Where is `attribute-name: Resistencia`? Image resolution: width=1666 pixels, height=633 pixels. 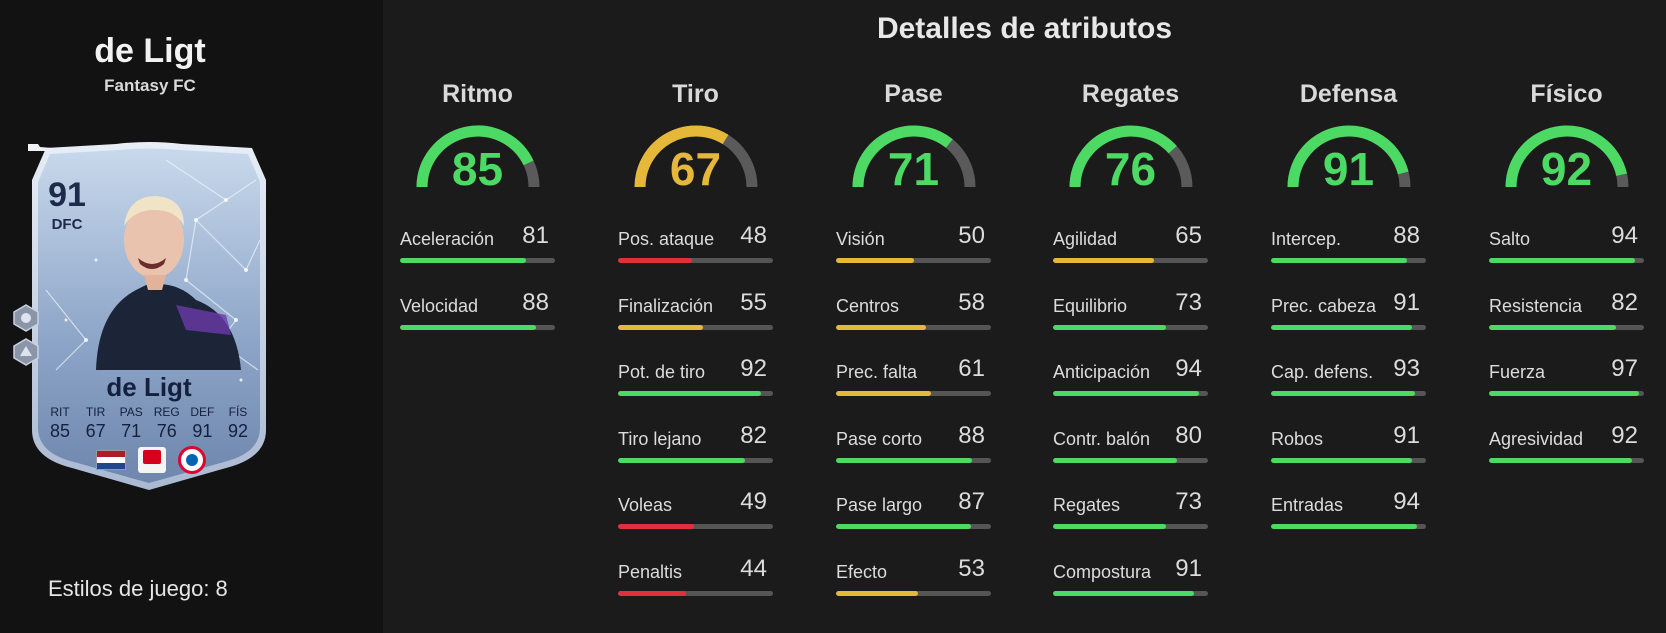 attribute-name: Resistencia is located at coordinates (1536, 305).